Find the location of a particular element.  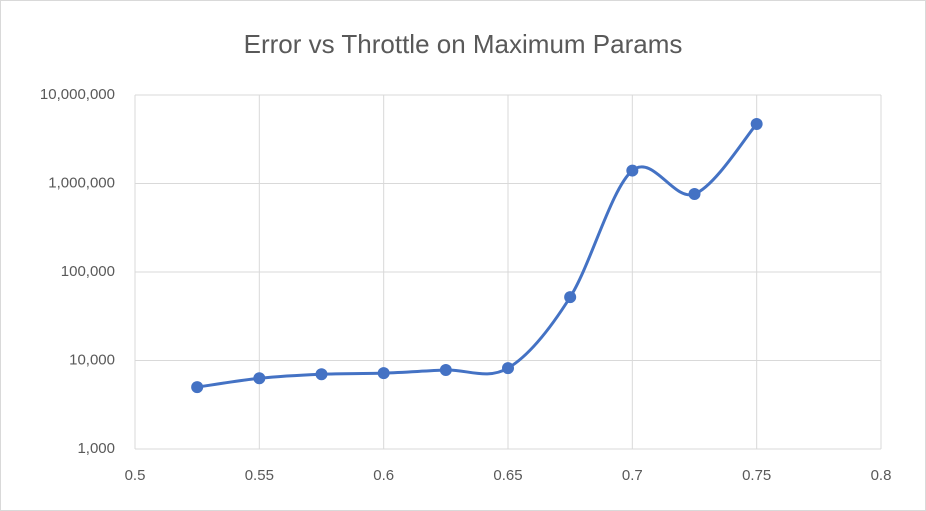

y-tick-label: 10,000 is located at coordinates (92, 359).